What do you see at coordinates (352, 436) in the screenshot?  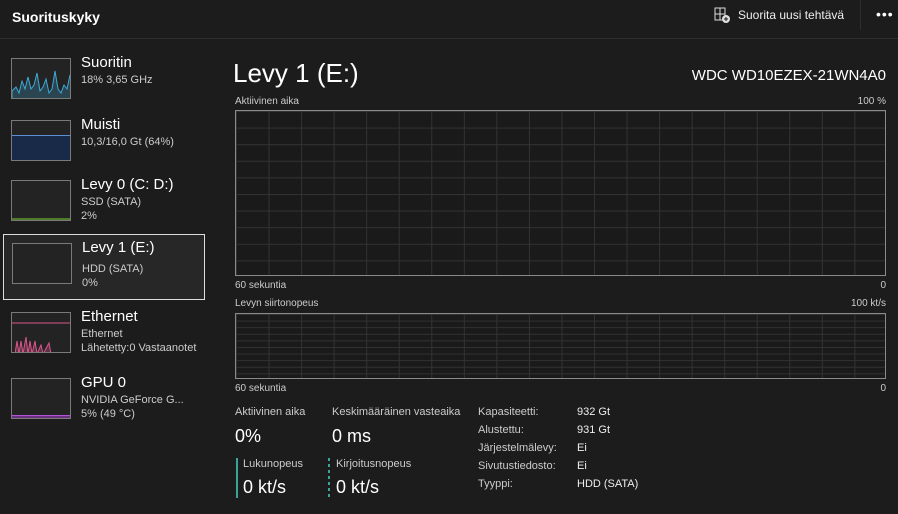 I see `response-time-value: 0 ms` at bounding box center [352, 436].